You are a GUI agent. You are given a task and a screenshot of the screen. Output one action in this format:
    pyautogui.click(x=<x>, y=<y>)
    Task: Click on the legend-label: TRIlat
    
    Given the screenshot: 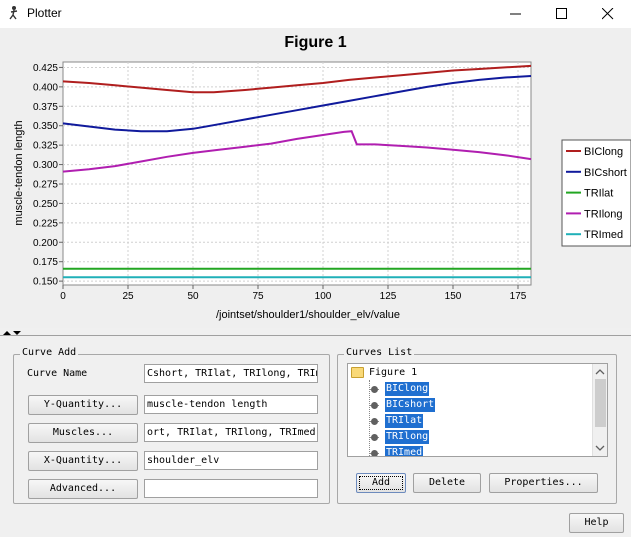 What is the action you would take?
    pyautogui.click(x=598, y=194)
    